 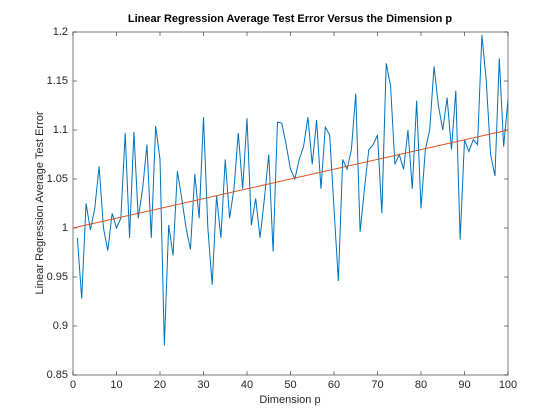 What do you see at coordinates (57, 375) in the screenshot?
I see `y-tick-label: 0.85` at bounding box center [57, 375].